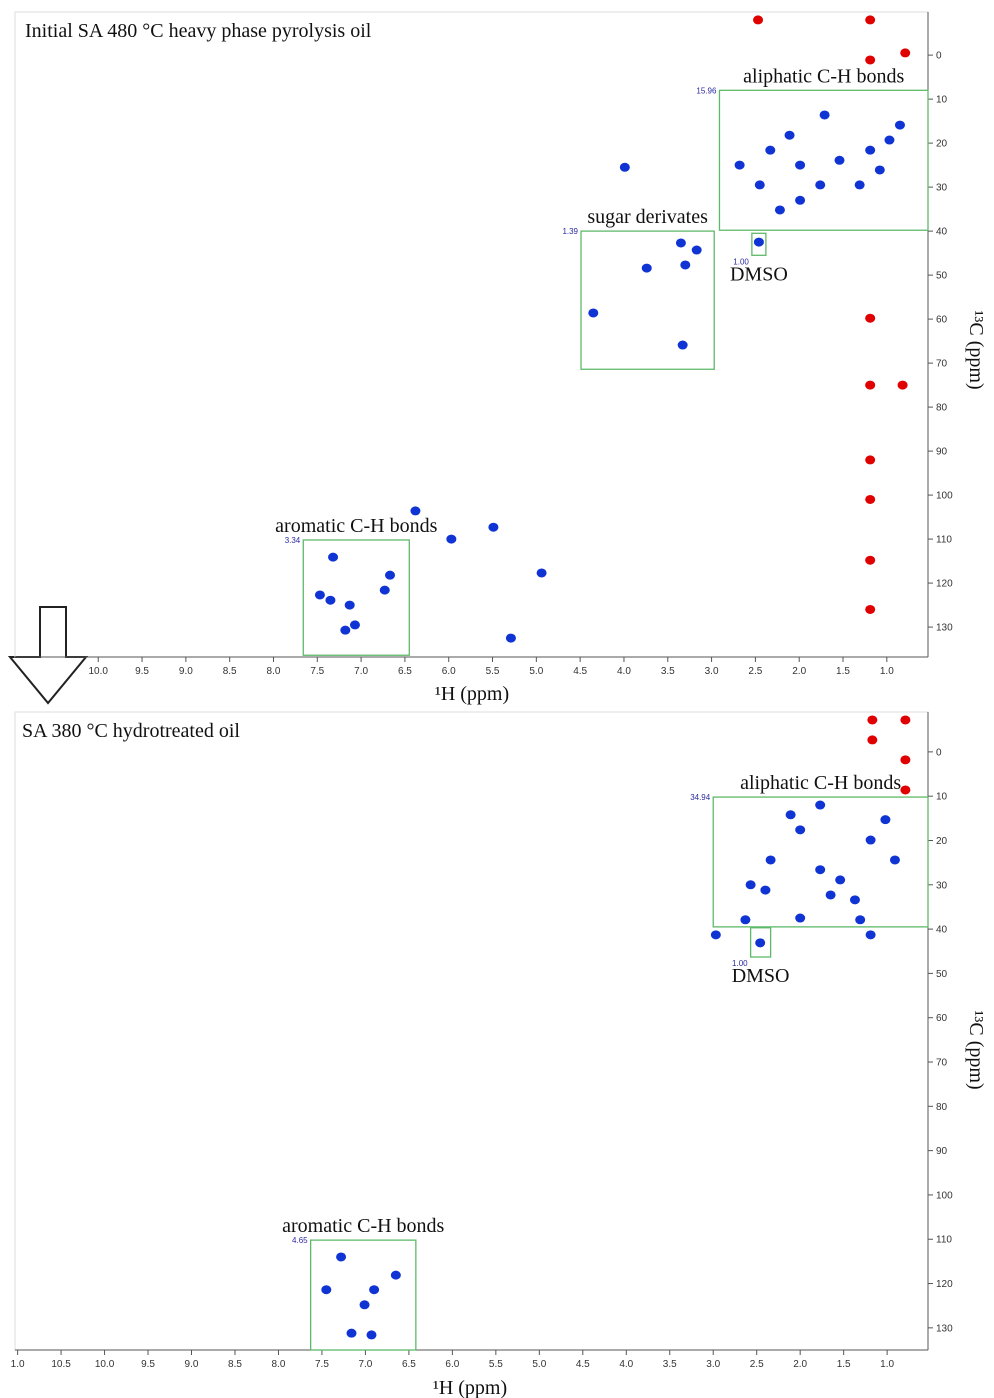 The width and height of the screenshot is (994, 1398). What do you see at coordinates (741, 261) in the screenshot?
I see `region-integral: 1.00` at bounding box center [741, 261].